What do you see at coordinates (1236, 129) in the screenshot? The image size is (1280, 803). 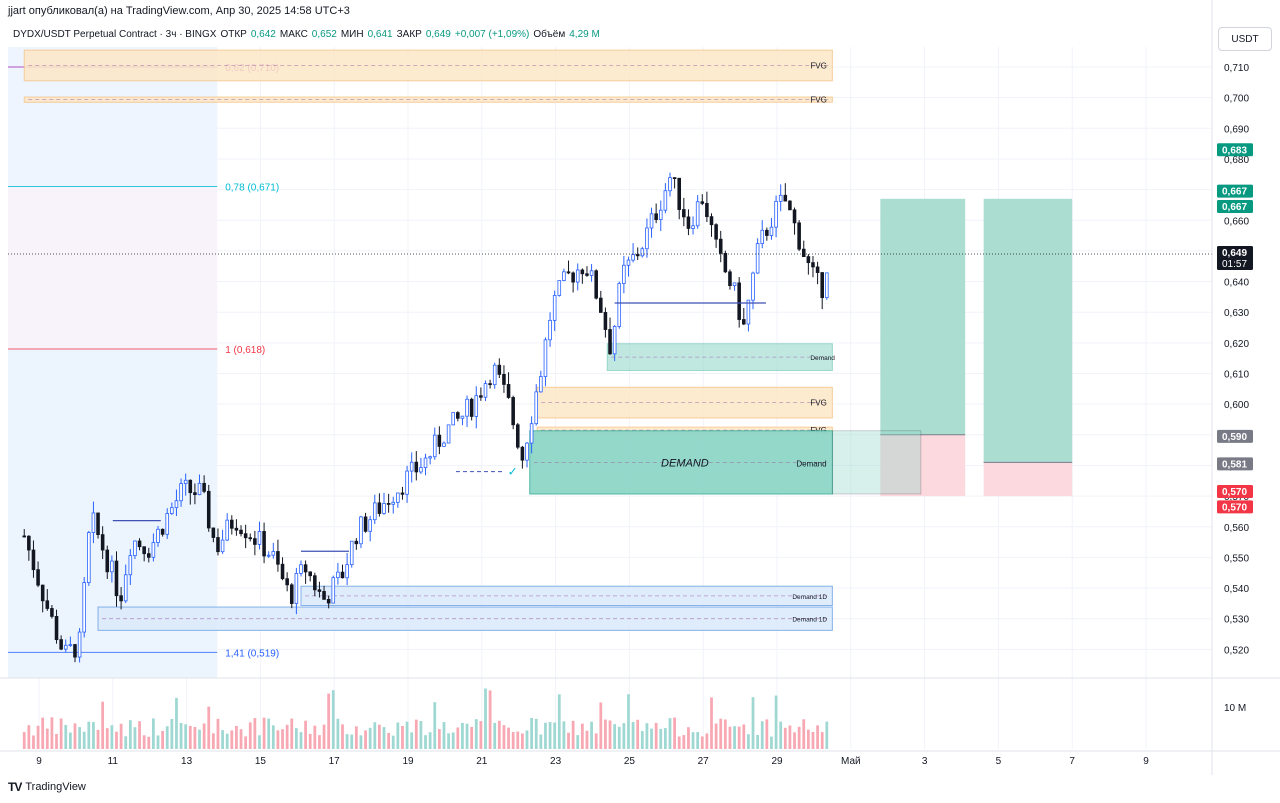 I see `y-tick-label: 0,690` at bounding box center [1236, 129].